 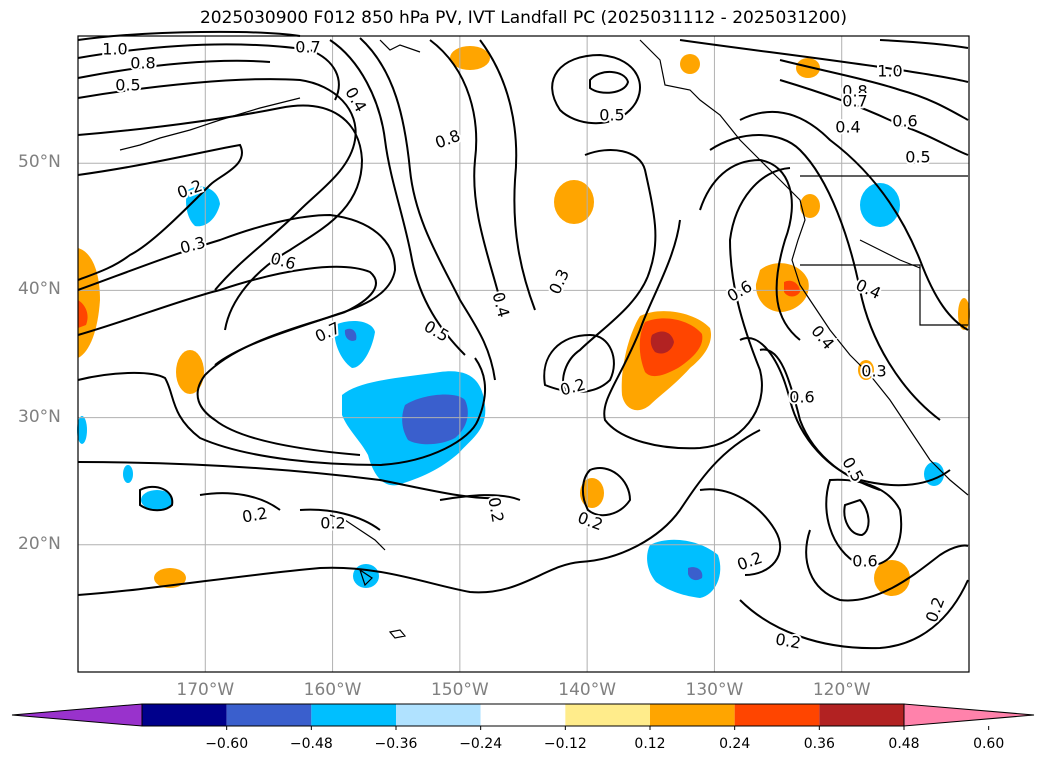 I want to click on lat-label: 40°N, so click(x=39, y=289).